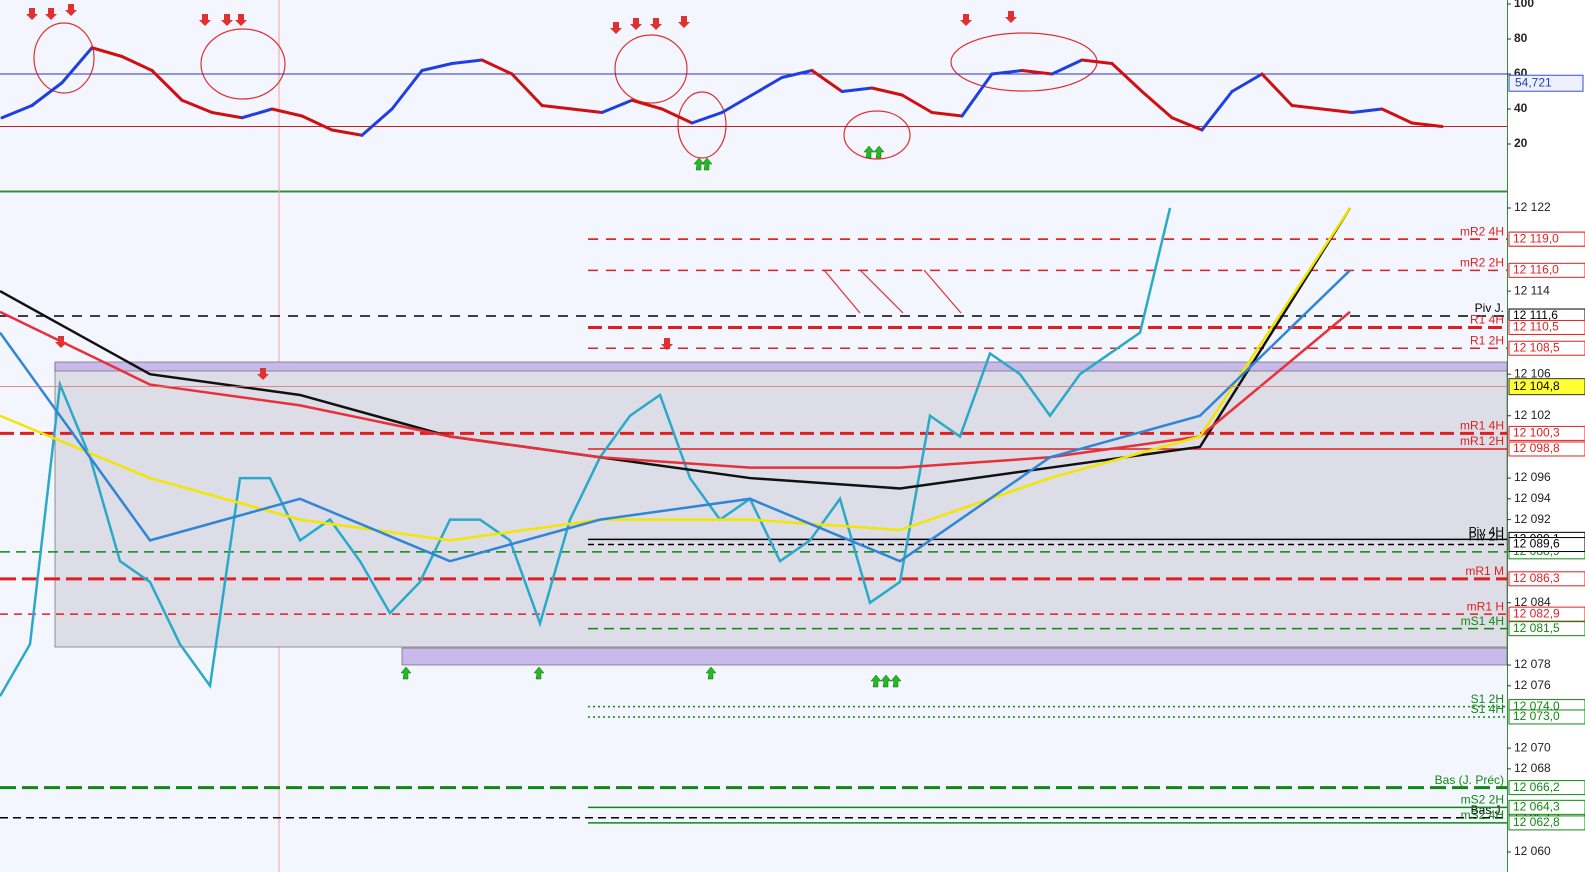 The width and height of the screenshot is (1585, 872). I want to click on y-tick-label: 12 070, so click(1532, 747).